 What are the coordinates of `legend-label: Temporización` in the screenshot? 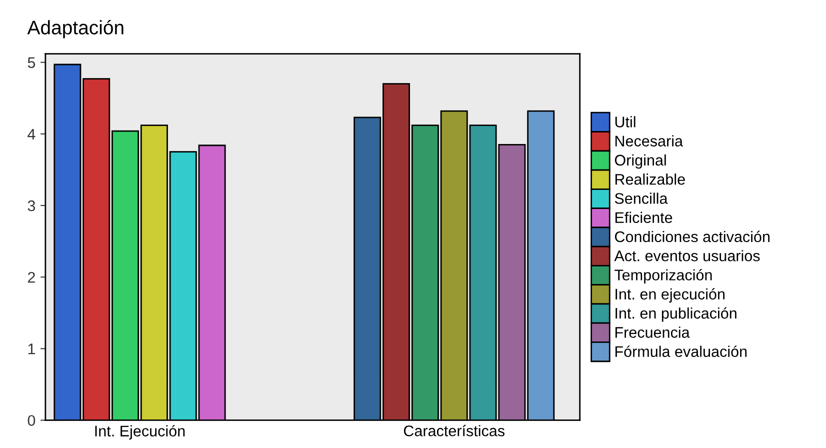 It's located at (663, 276).